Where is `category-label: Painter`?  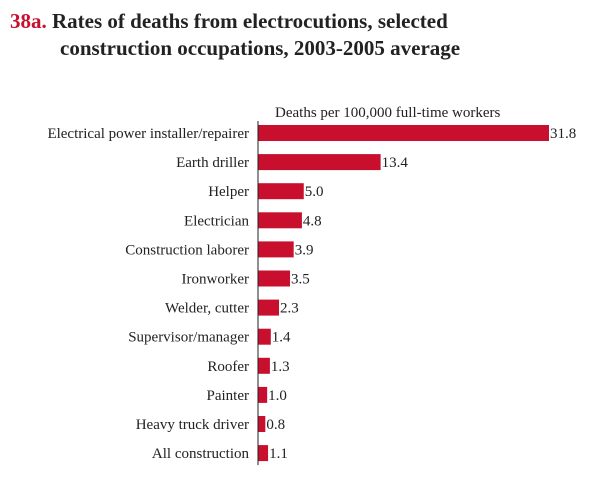
category-label: Painter is located at coordinates (228, 396).